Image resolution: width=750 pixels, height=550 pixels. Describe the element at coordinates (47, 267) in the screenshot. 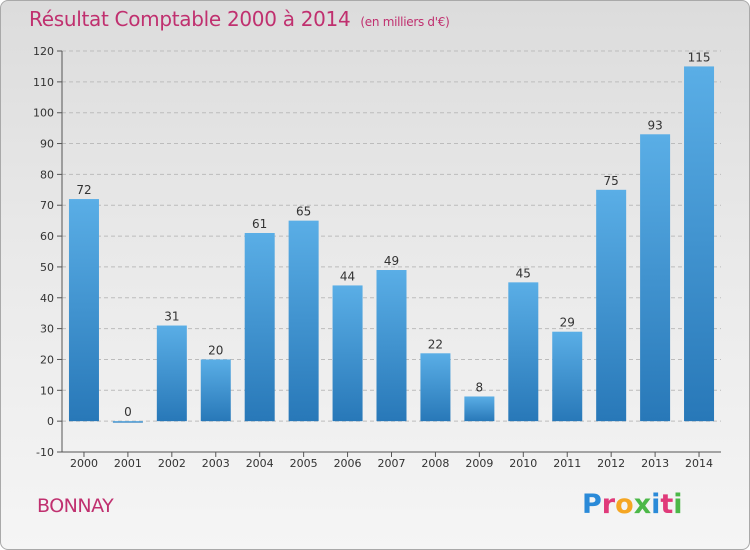

I see `y-tick-label: 50` at that location.